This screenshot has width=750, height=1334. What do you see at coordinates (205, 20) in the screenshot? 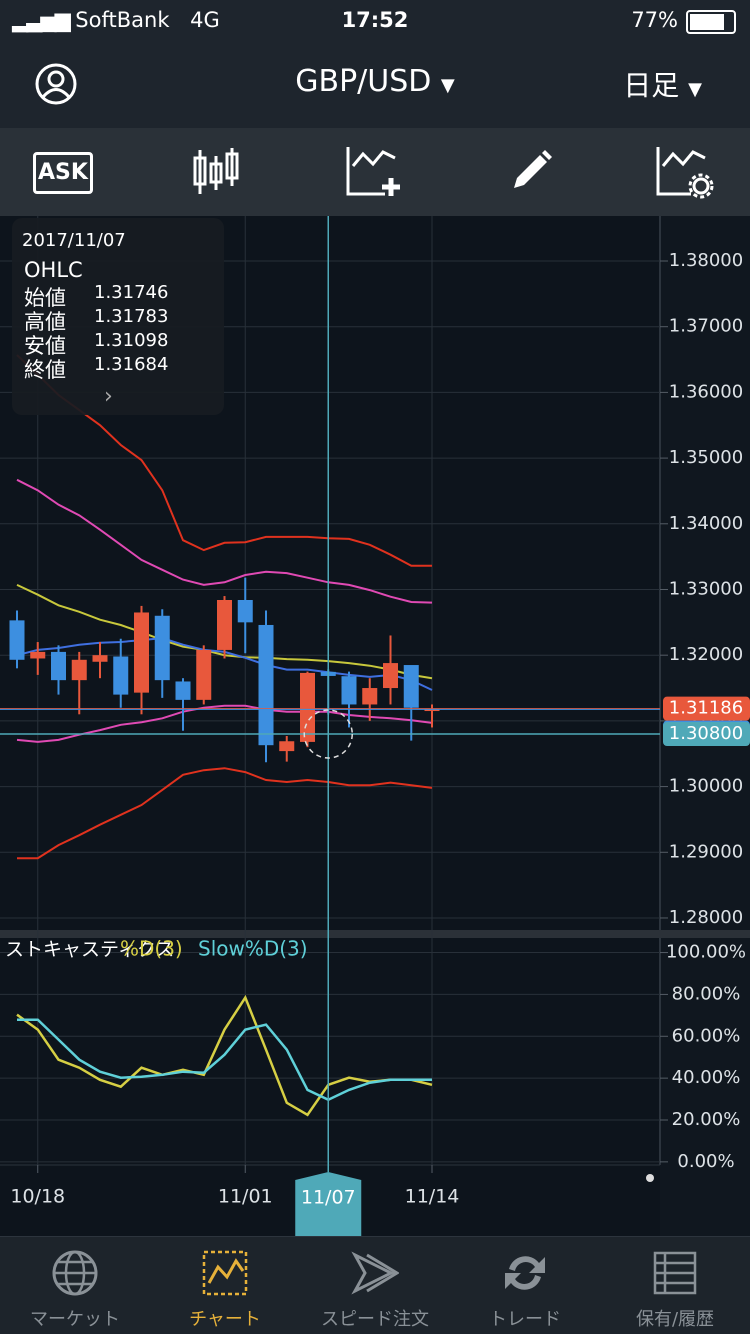
I see `network: 4G` at bounding box center [205, 20].